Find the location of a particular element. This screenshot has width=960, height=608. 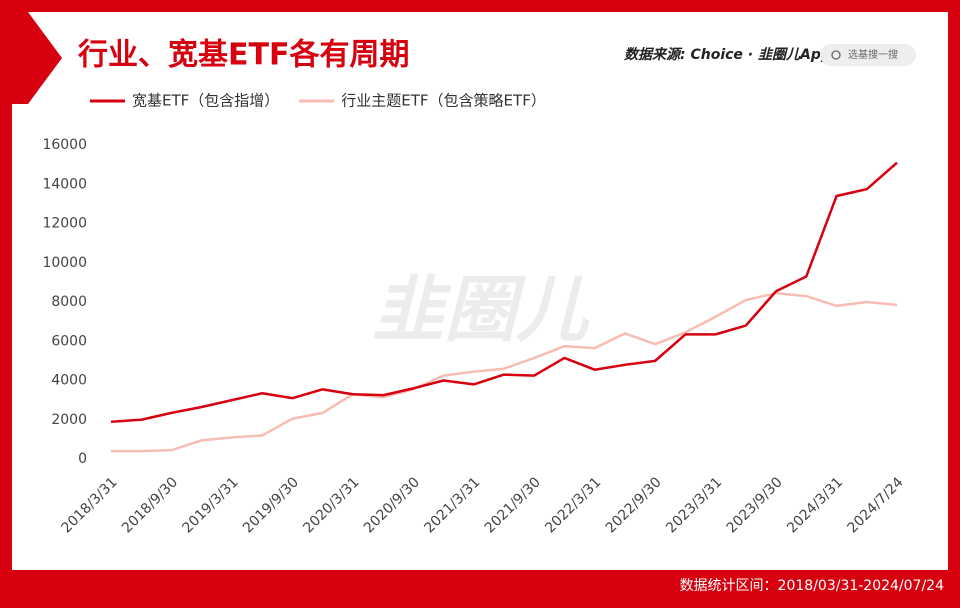

chart-title: 行业、宽基ETF各有周期 is located at coordinates (243, 55).